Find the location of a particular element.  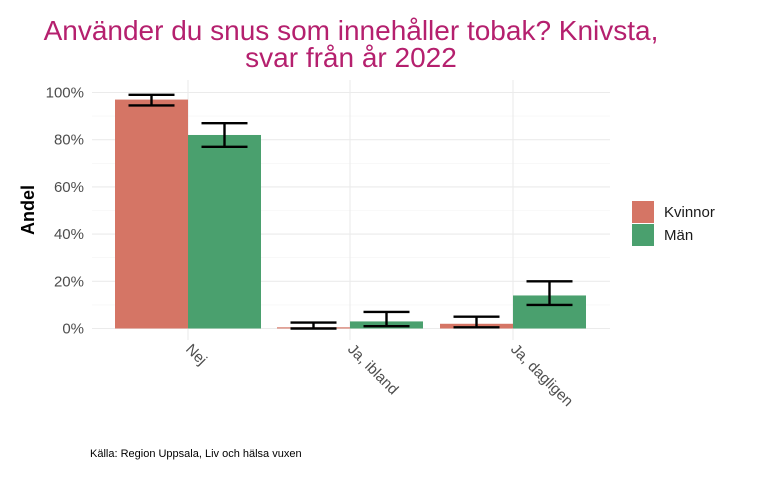

x-tick-label: Ja, dagligen is located at coordinates (541, 375).